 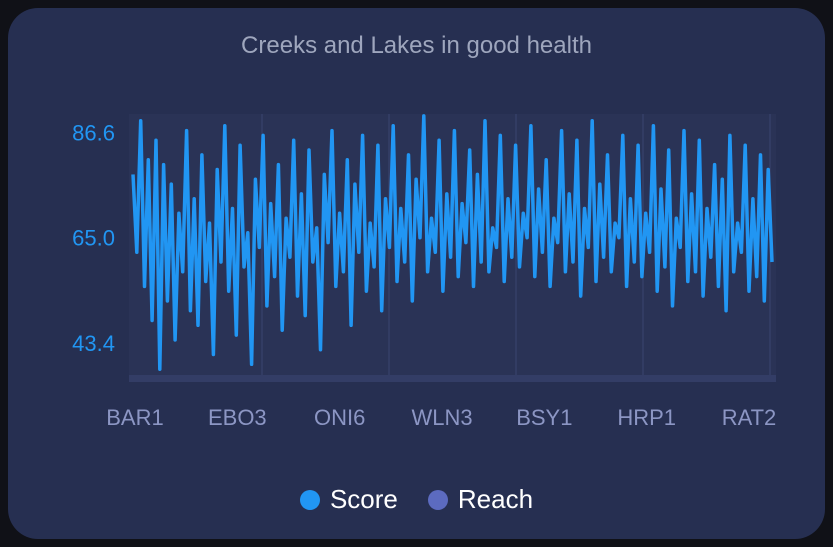 I want to click on legend-swatch-score, so click(x=309, y=499).